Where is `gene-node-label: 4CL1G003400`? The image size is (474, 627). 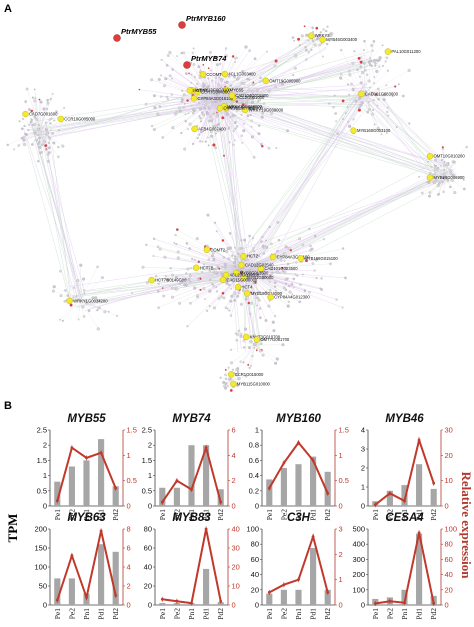 gene-node-label: 4CL1G003400 is located at coordinates (242, 74).